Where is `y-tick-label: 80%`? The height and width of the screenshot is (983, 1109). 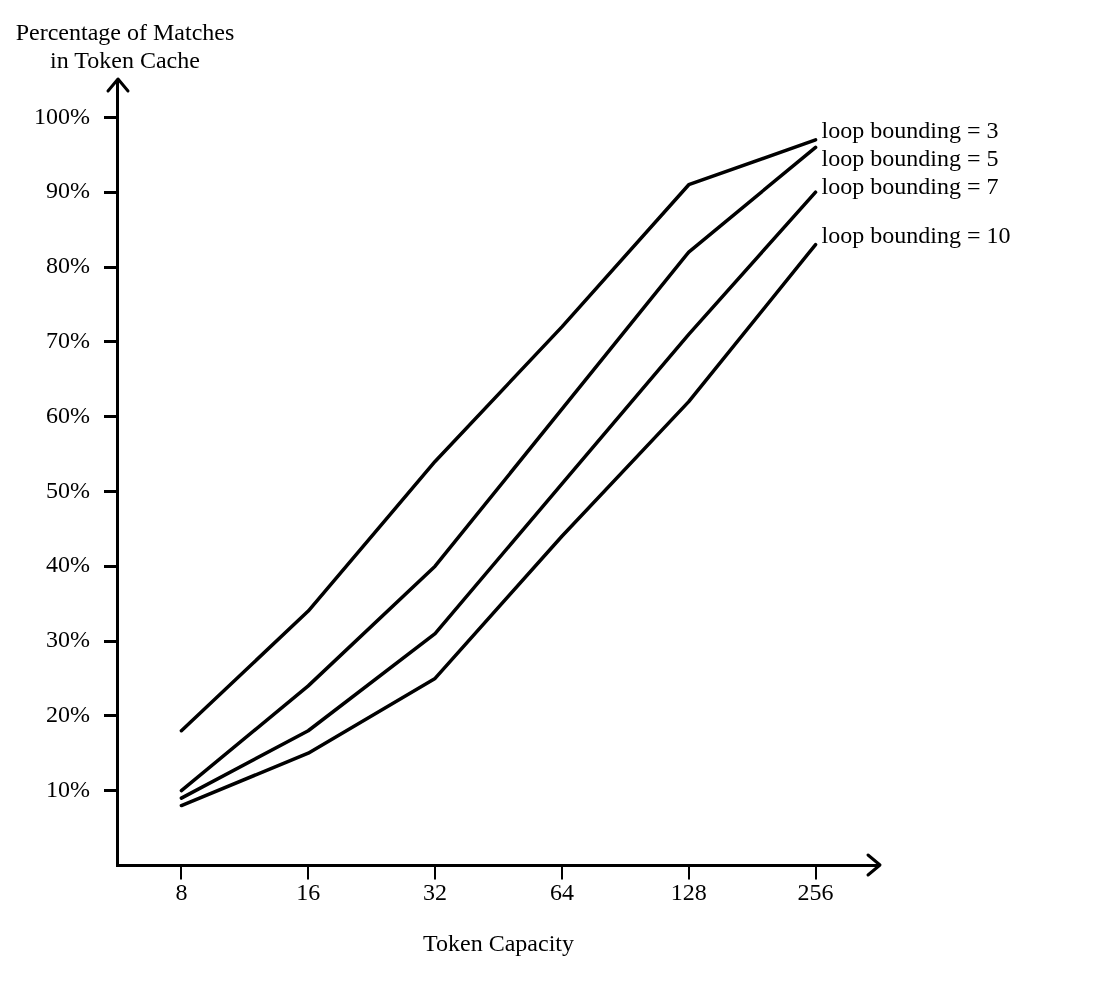
y-tick-label: 80% is located at coordinates (67, 265).